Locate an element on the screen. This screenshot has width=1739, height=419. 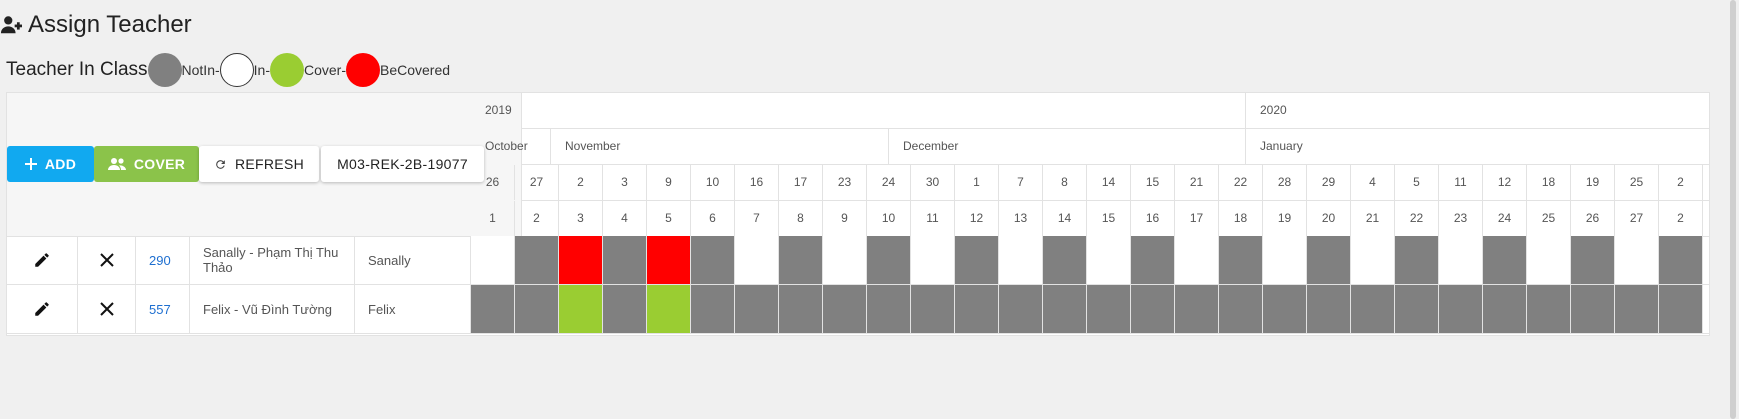
week-header: 3 is located at coordinates (581, 218).